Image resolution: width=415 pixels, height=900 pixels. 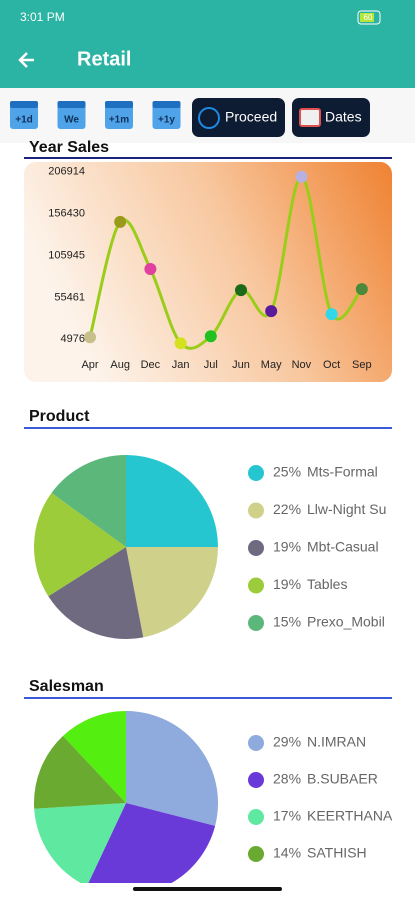 I want to click on x-tick-label: Jan, so click(x=181, y=365).